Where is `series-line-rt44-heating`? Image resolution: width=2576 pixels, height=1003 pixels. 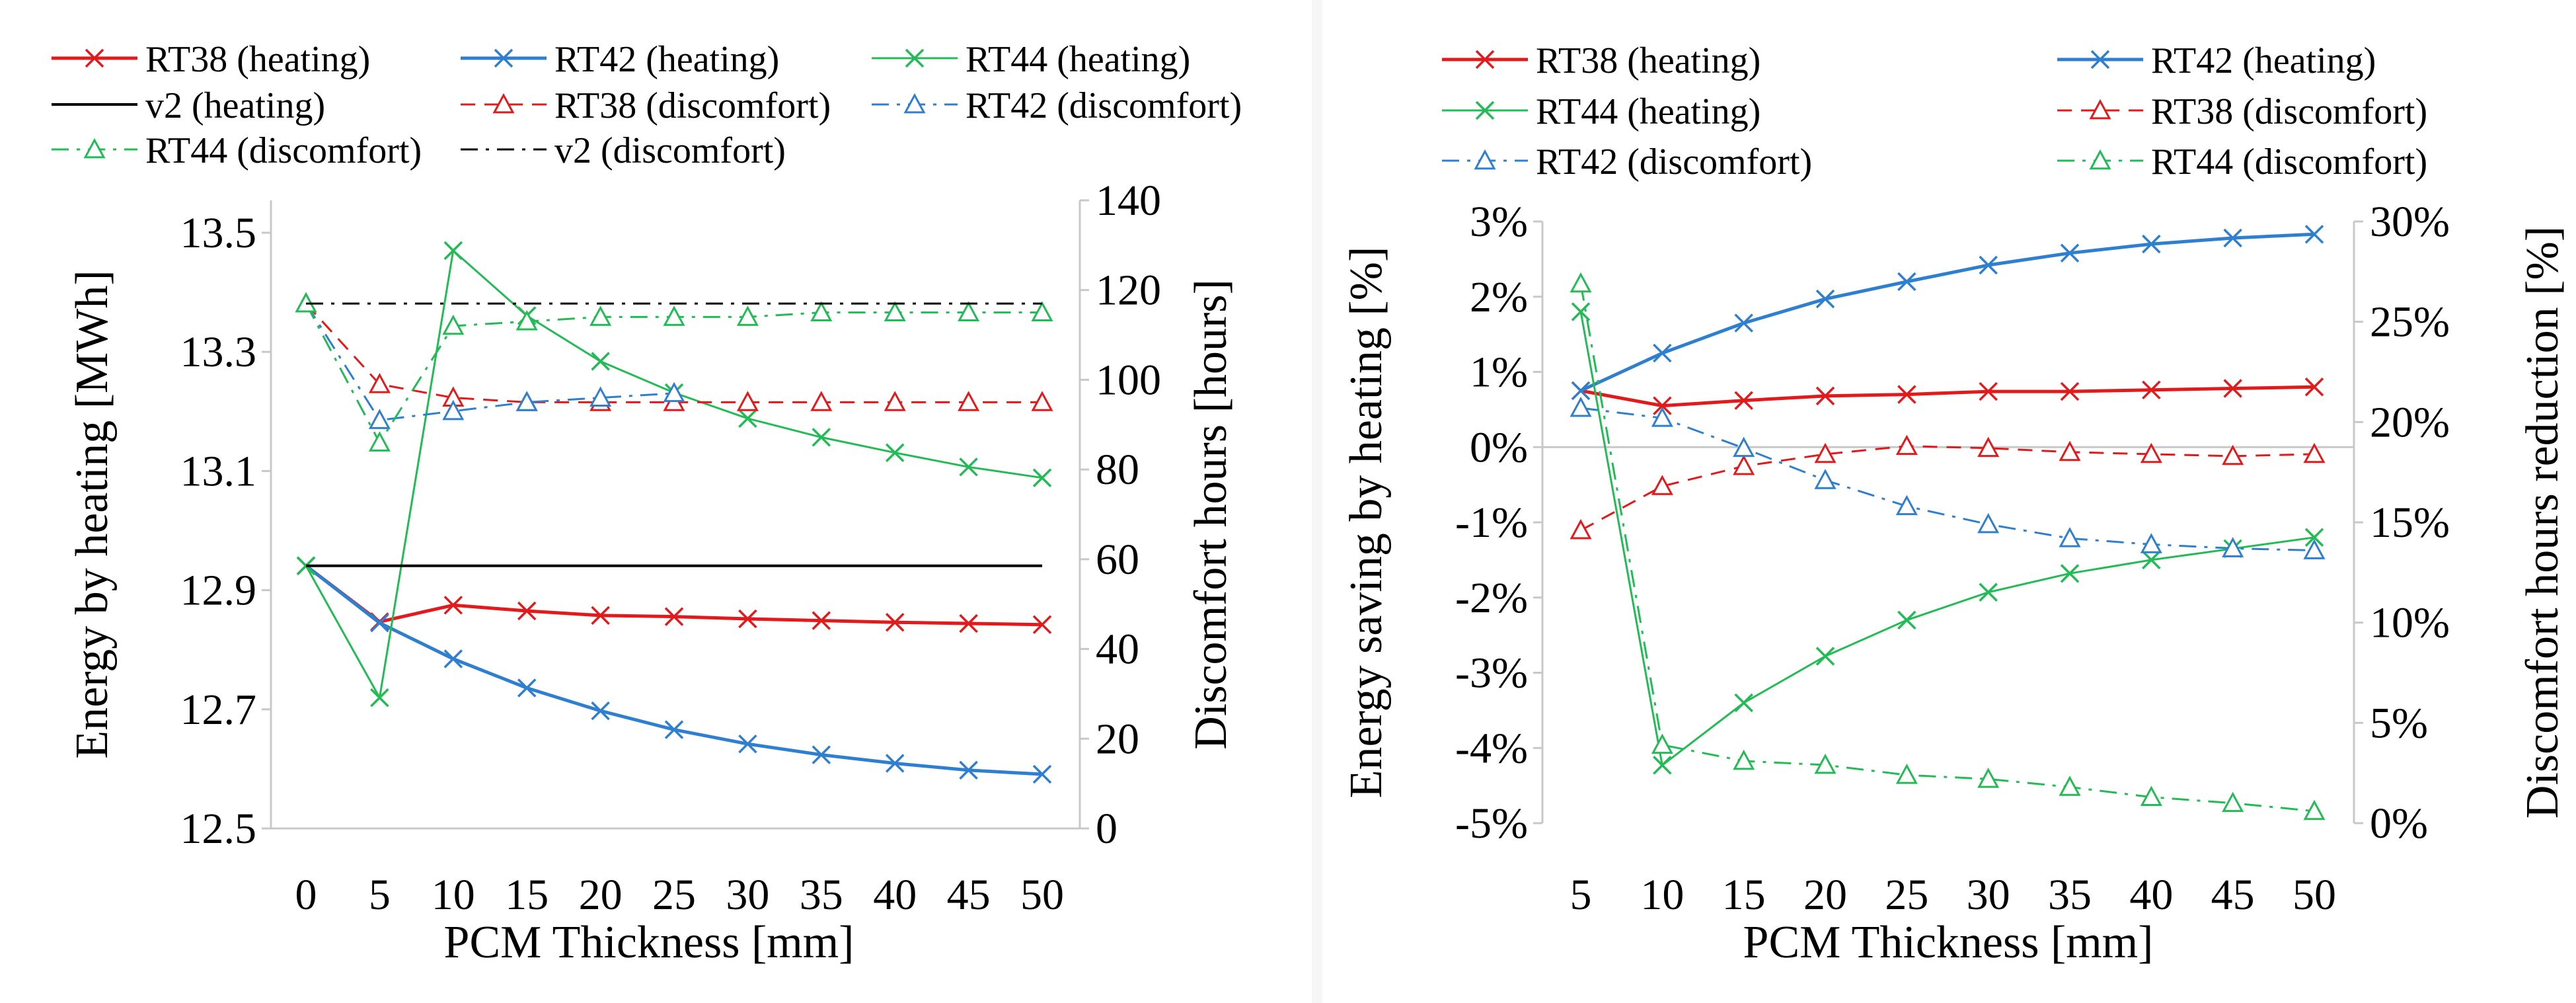
series-line-rt44-heating is located at coordinates (1947, 538).